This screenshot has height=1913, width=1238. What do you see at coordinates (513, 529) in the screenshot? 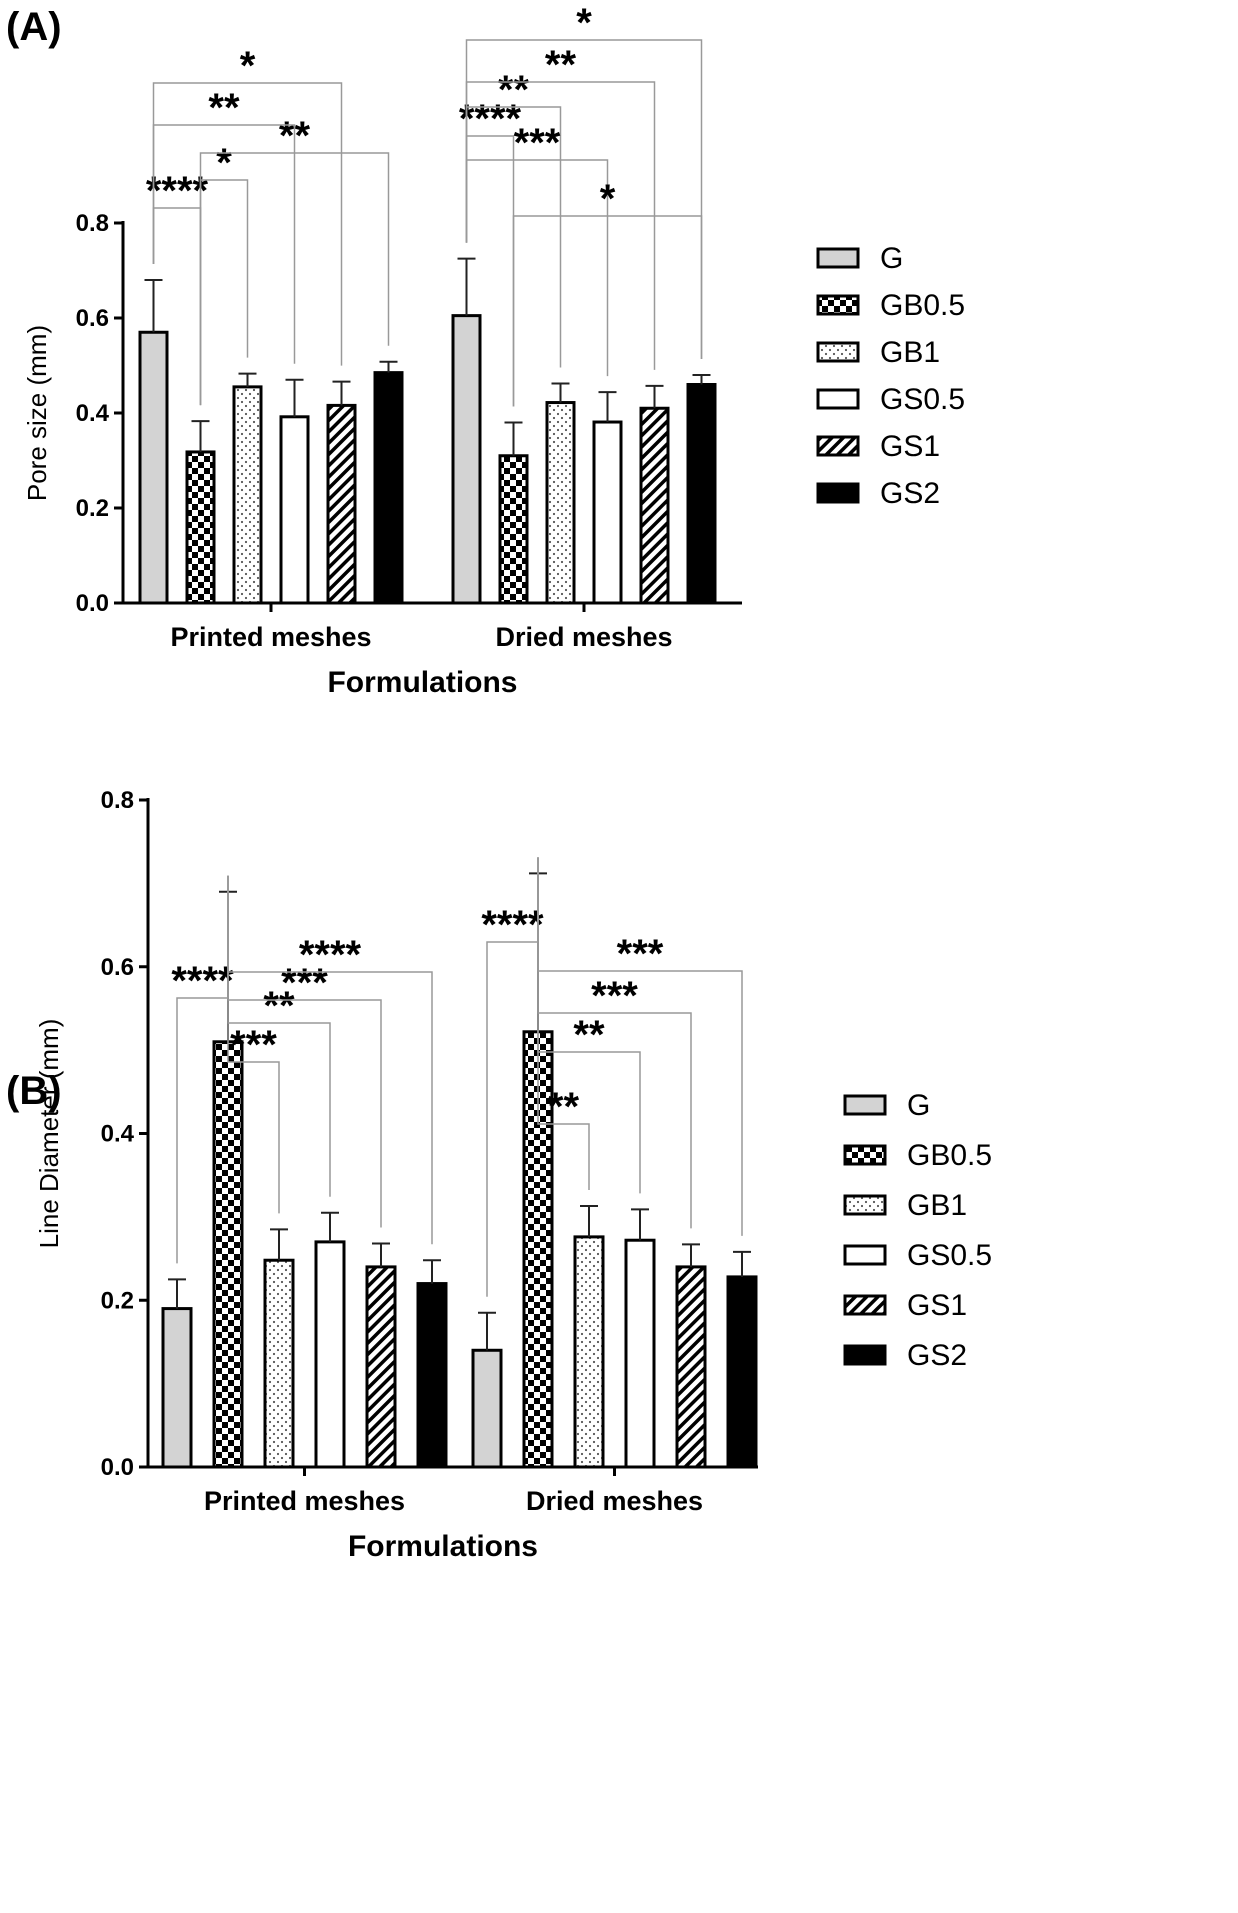
I see `bar-gb0-5-dried-meshes` at bounding box center [513, 529].